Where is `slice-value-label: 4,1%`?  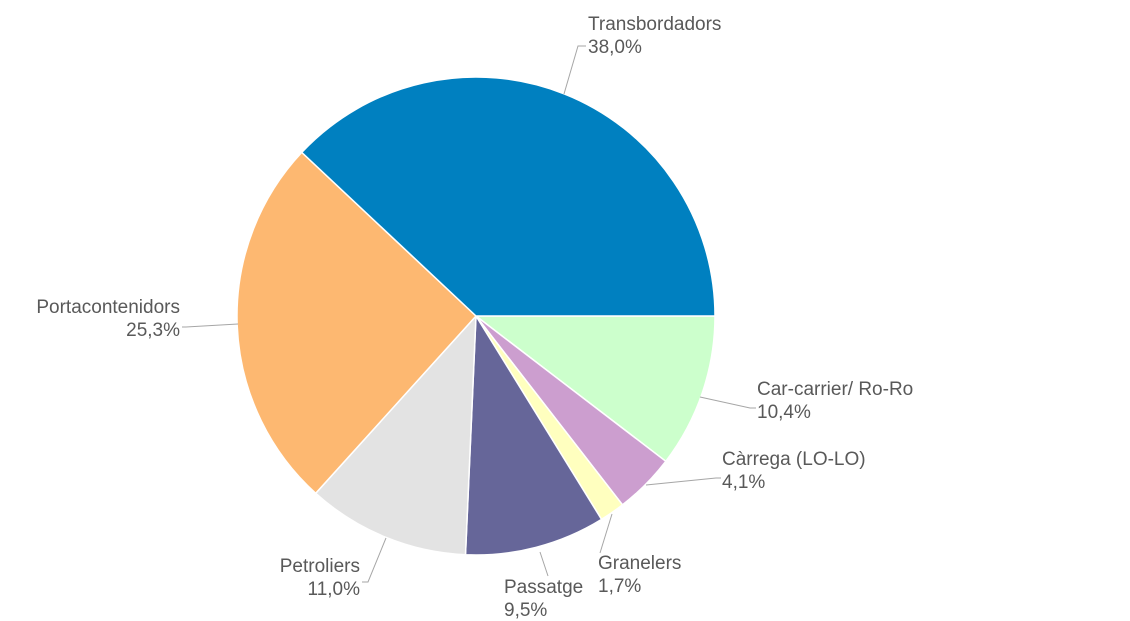 slice-value-label: 4,1% is located at coordinates (743, 482).